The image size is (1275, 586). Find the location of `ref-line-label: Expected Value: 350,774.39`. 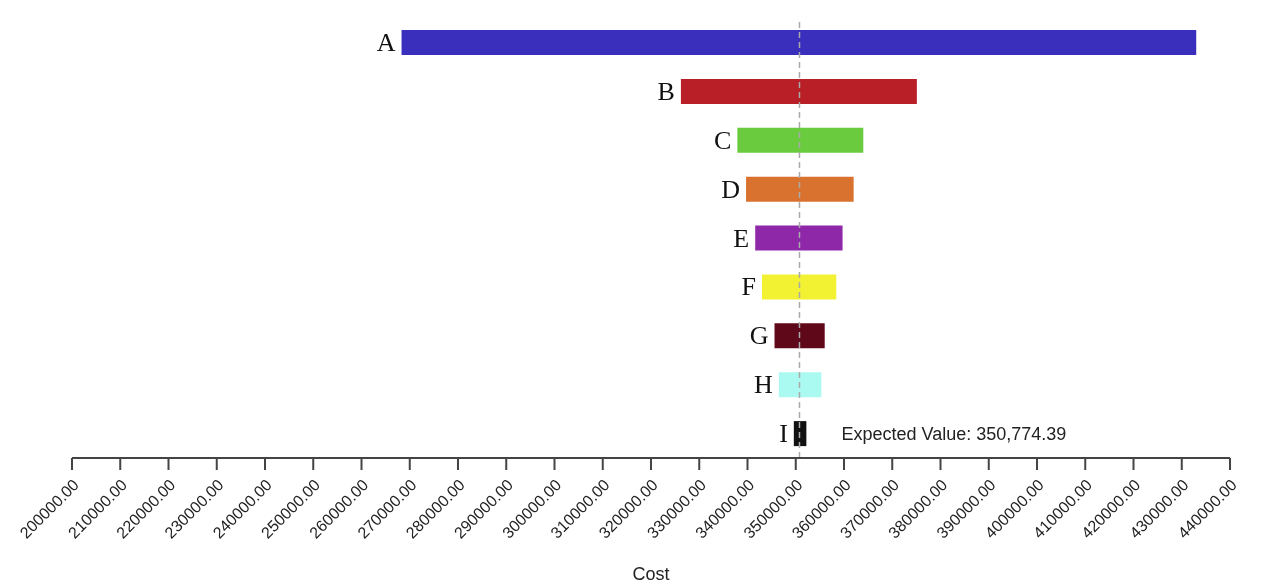

ref-line-label: Expected Value: 350,774.39 is located at coordinates (954, 434).